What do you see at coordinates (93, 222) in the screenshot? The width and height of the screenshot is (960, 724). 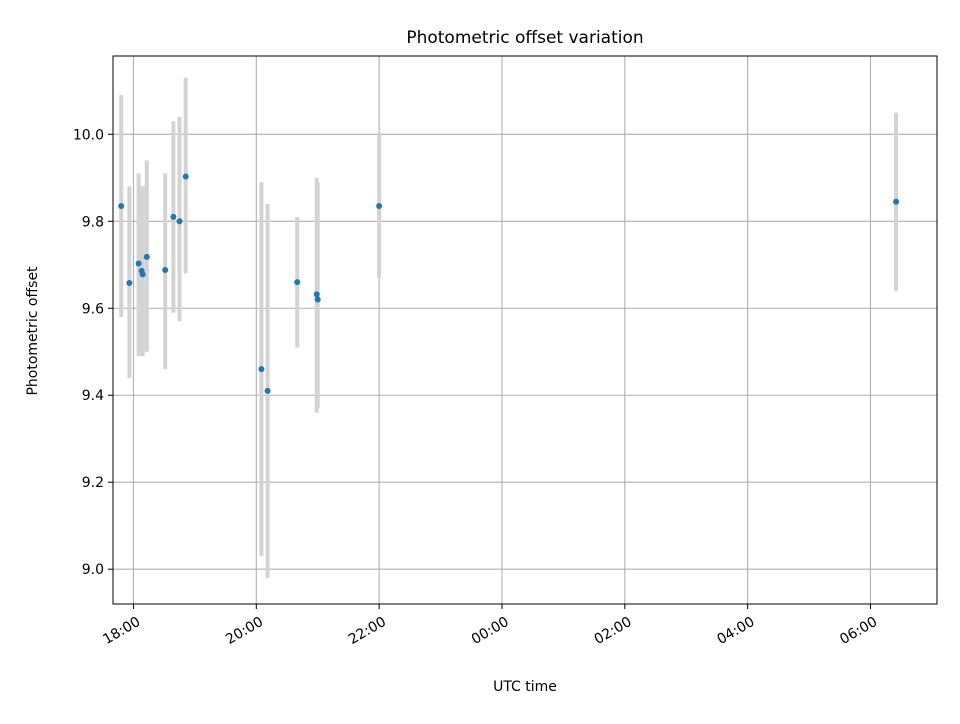 I see `y-tick-label: 9.8` at bounding box center [93, 222].